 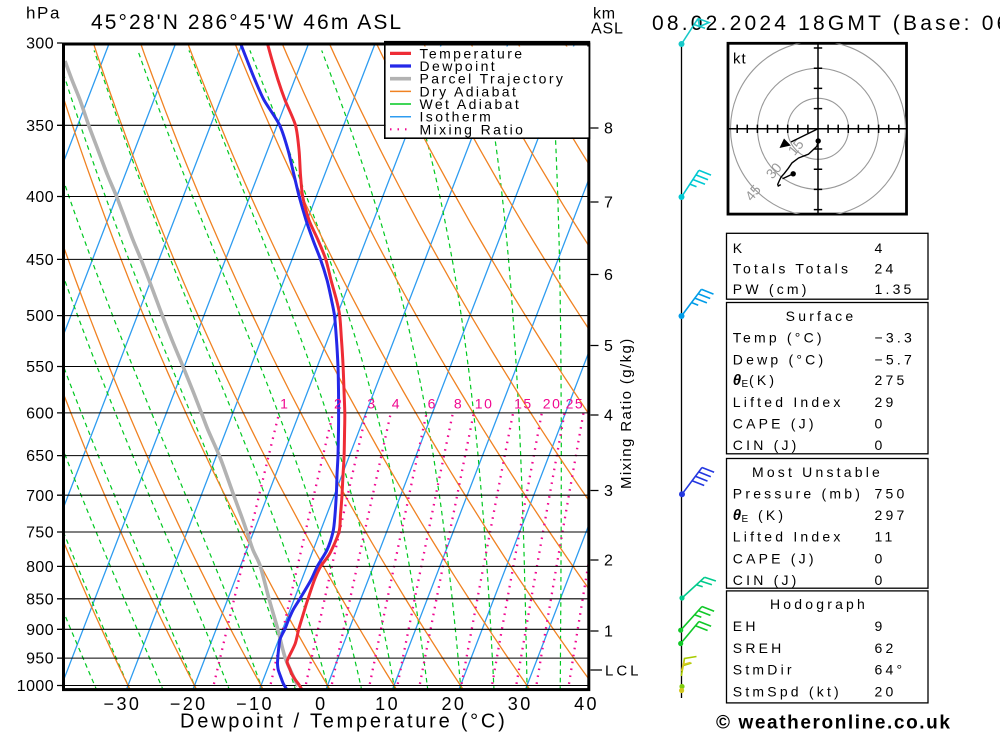 I want to click on svg-text: SREH, so click(x=759, y=648).